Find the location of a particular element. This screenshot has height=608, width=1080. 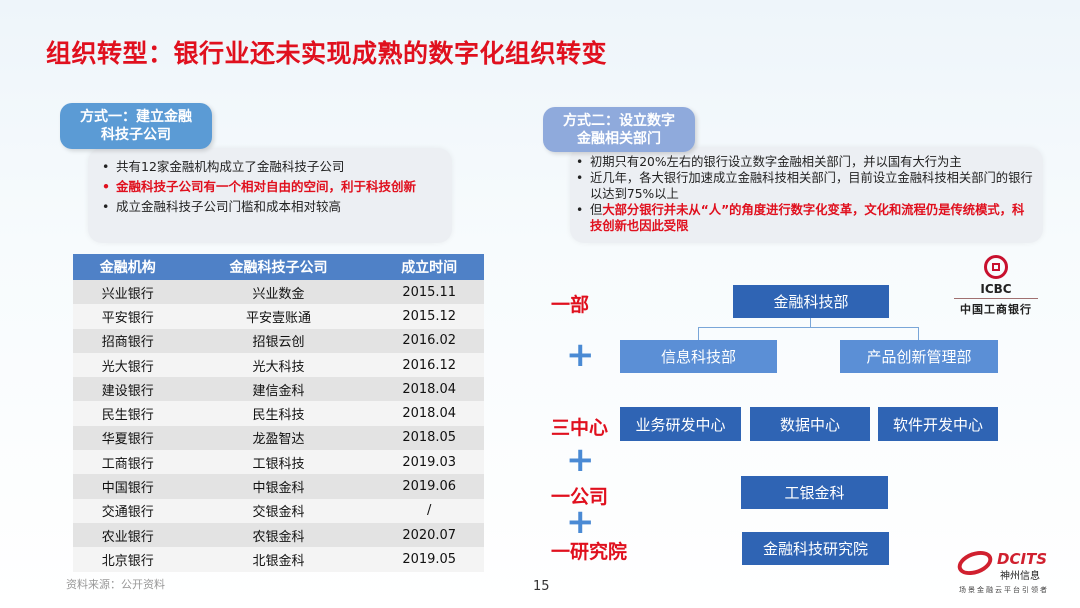

table-cell: 招商银行 is located at coordinates (128, 340).